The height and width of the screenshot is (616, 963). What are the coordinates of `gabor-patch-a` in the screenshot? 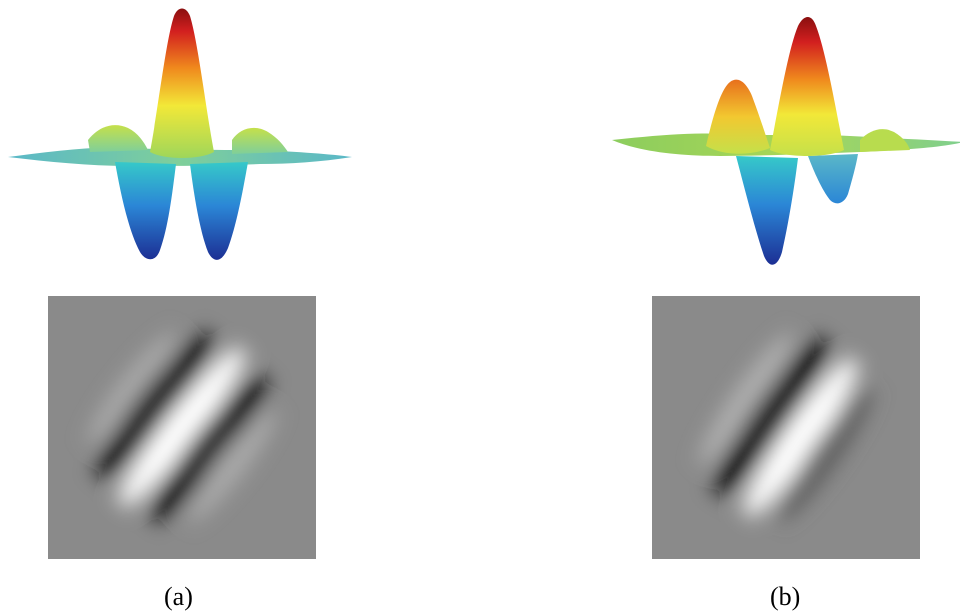 It's located at (182, 427).